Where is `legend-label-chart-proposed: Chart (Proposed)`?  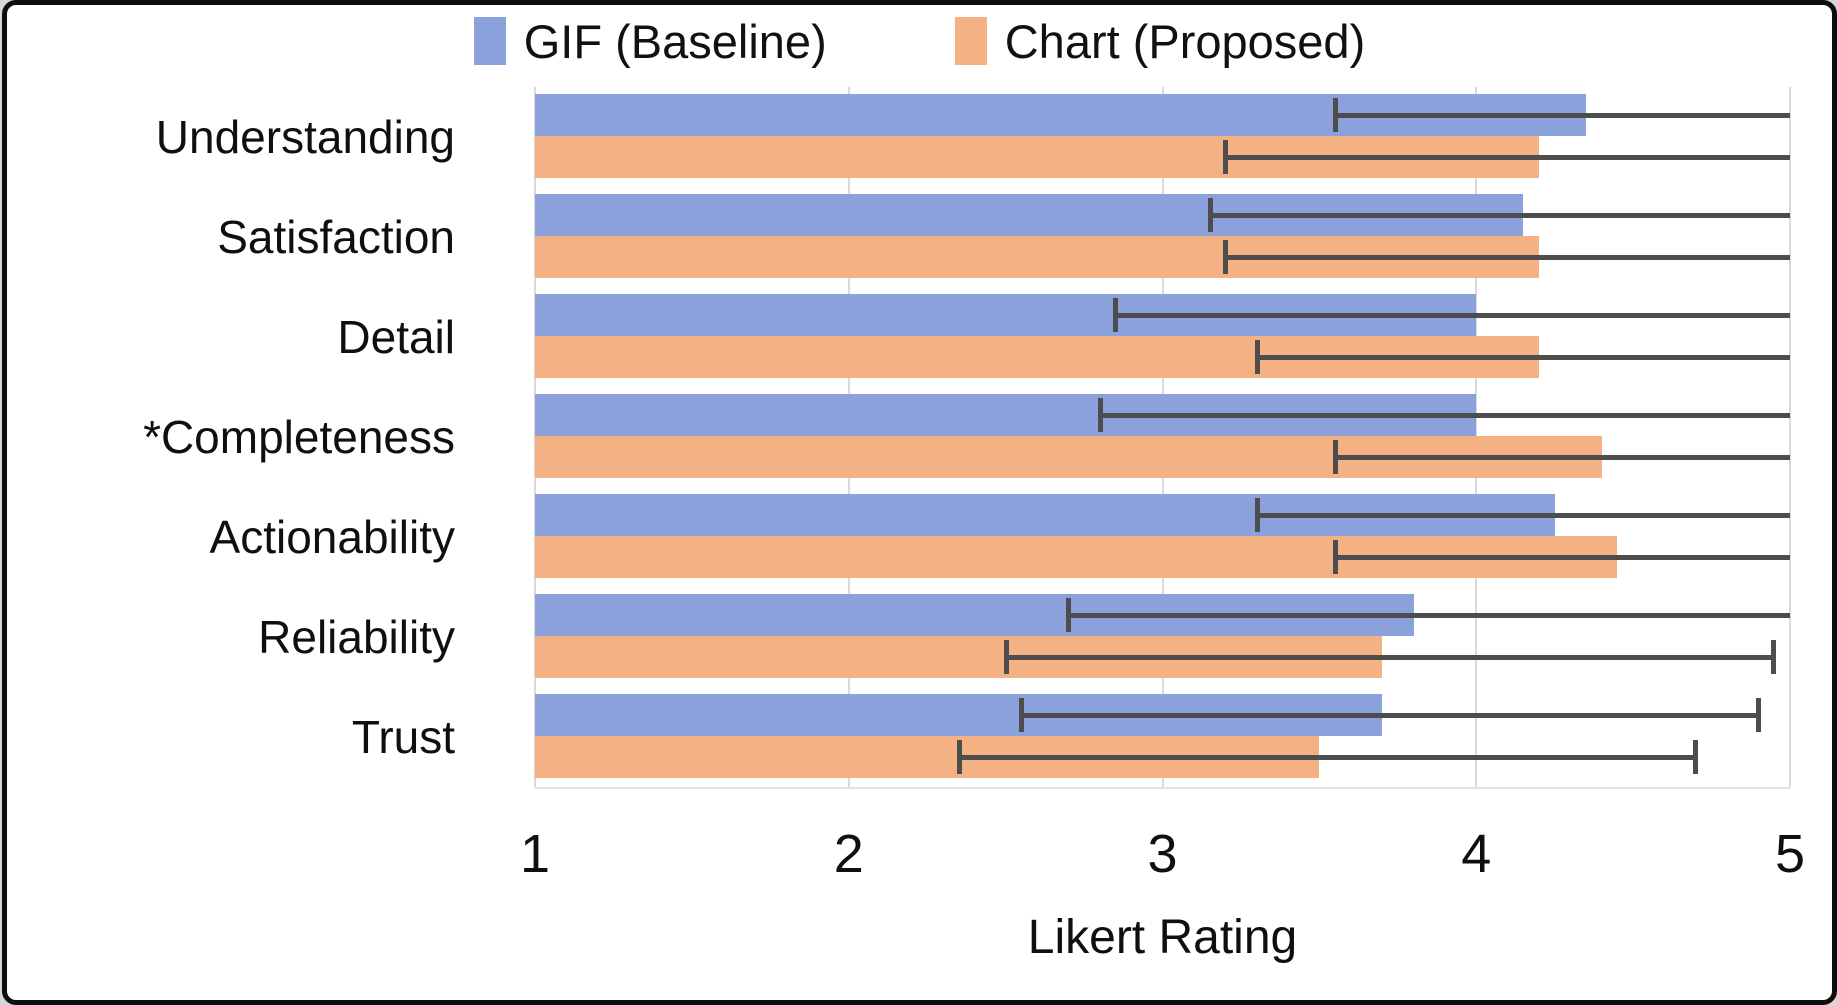 legend-label-chart-proposed: Chart (Proposed) is located at coordinates (1185, 41).